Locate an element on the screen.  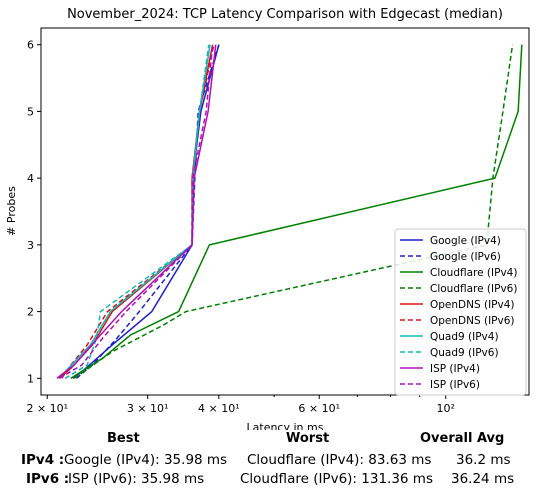
stats-header-worst: Worst is located at coordinates (308, 438).